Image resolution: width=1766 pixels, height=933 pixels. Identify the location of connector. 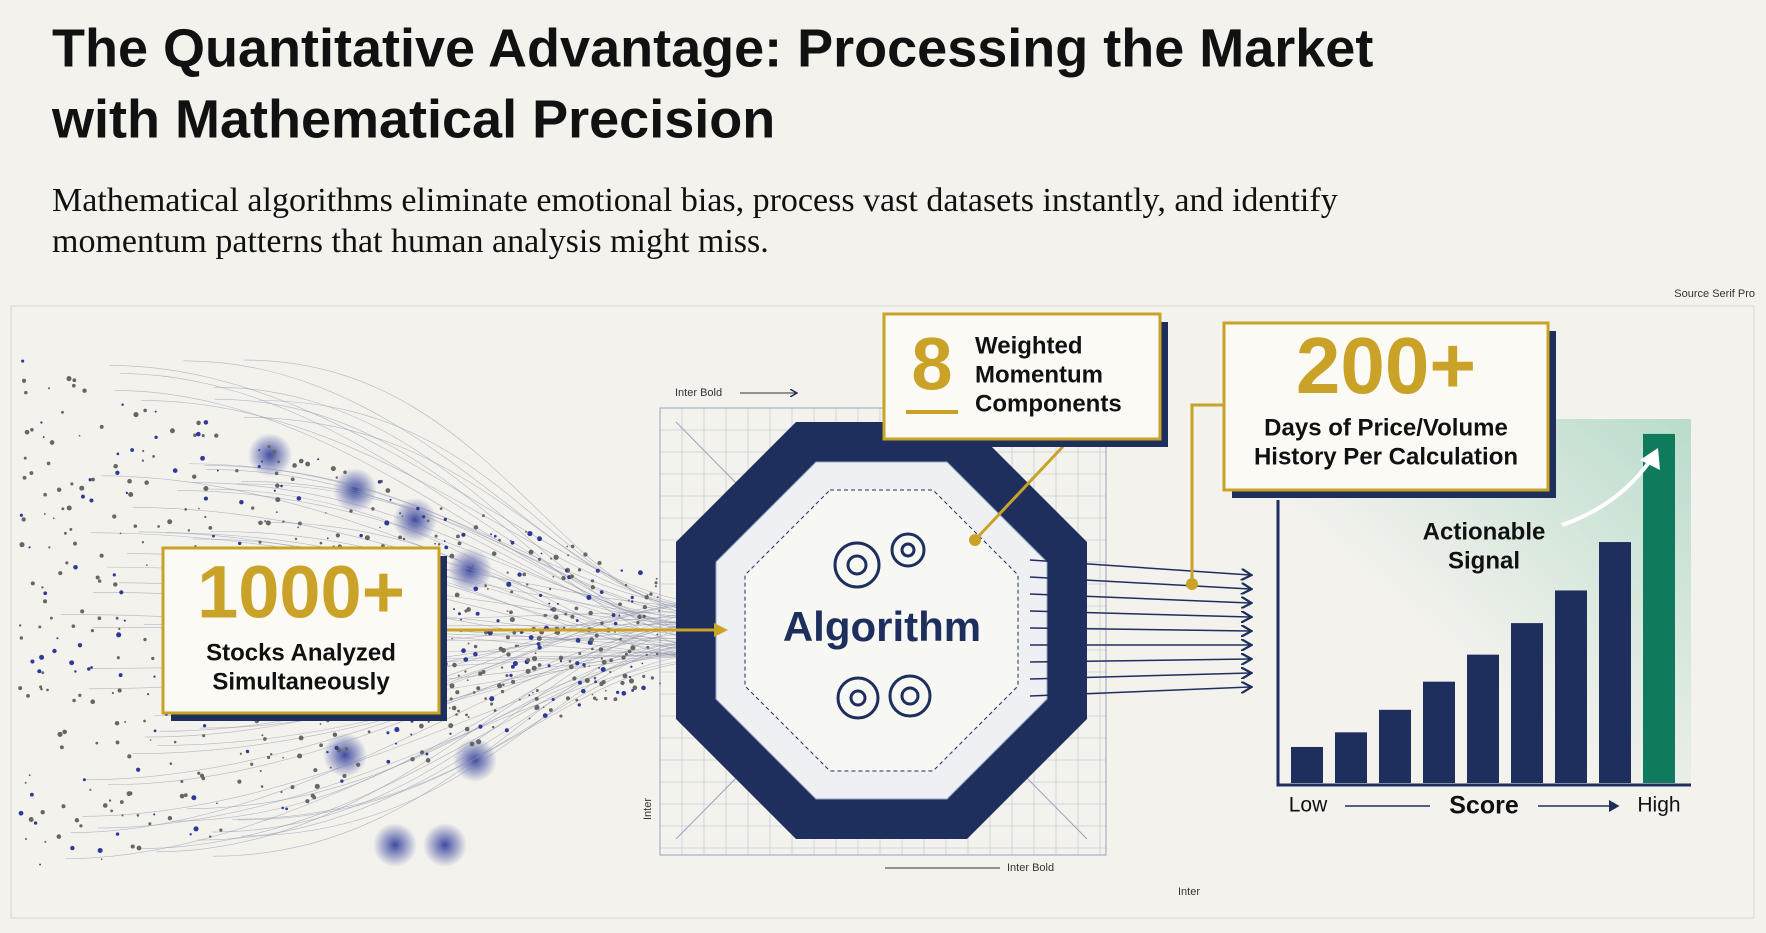
(1207, 493).